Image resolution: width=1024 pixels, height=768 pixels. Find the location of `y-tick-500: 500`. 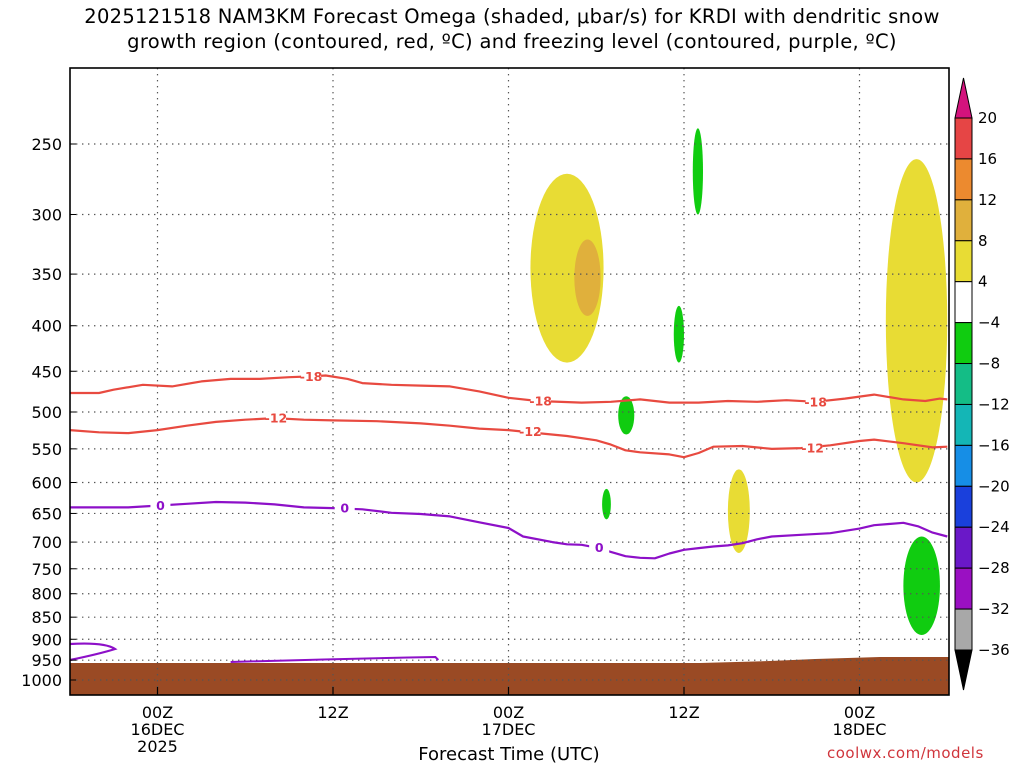

y-tick-500: 500 is located at coordinates (46, 412).